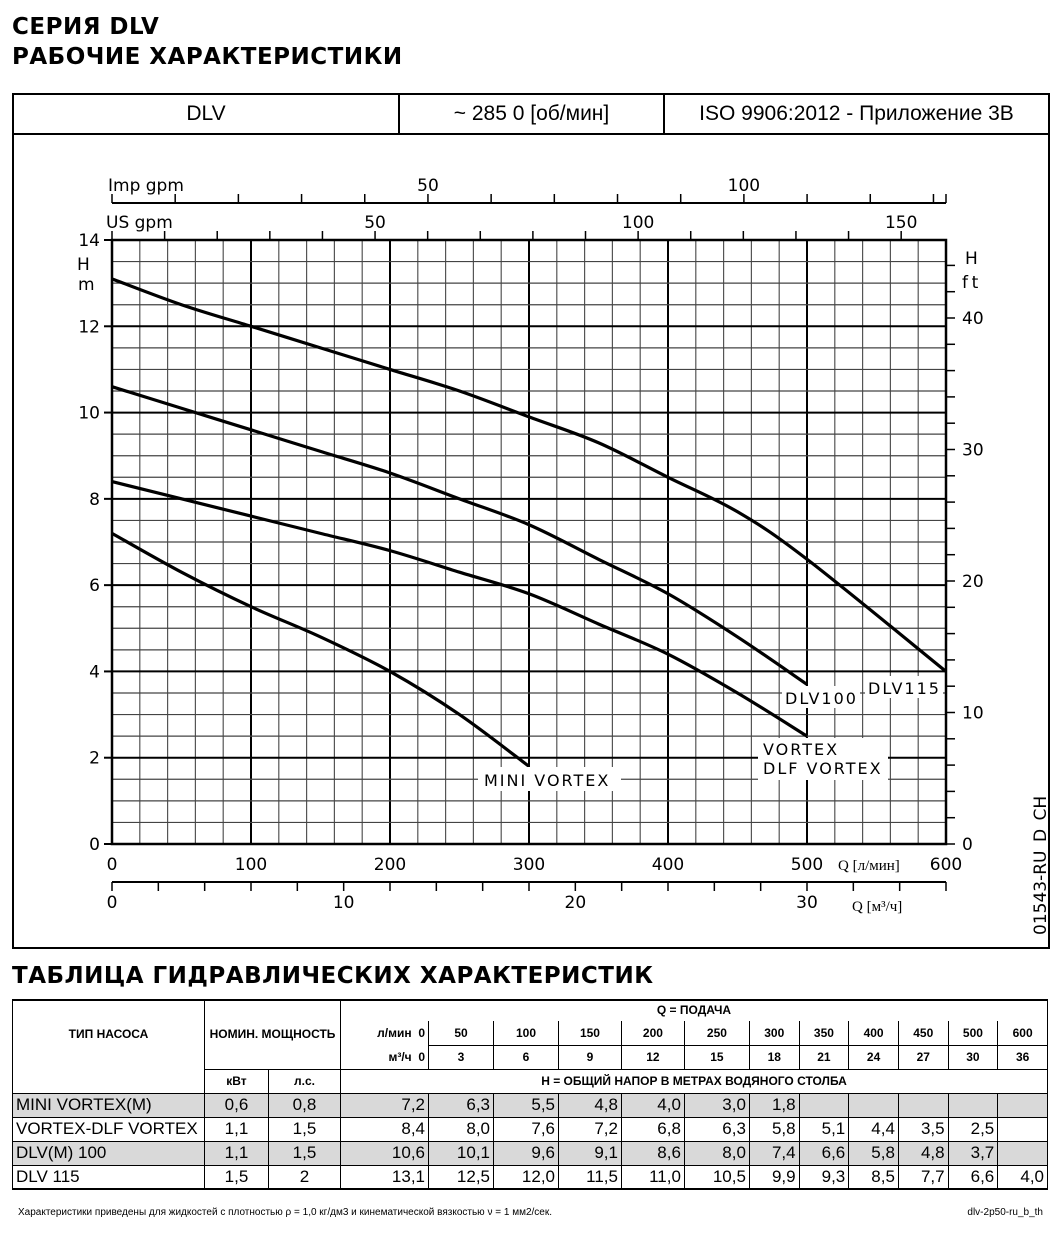 The height and width of the screenshot is (1234, 1063). What do you see at coordinates (272, 1034) in the screenshot?
I see `col-power-header: НОМИН. МОЩНОСТЬ` at bounding box center [272, 1034].